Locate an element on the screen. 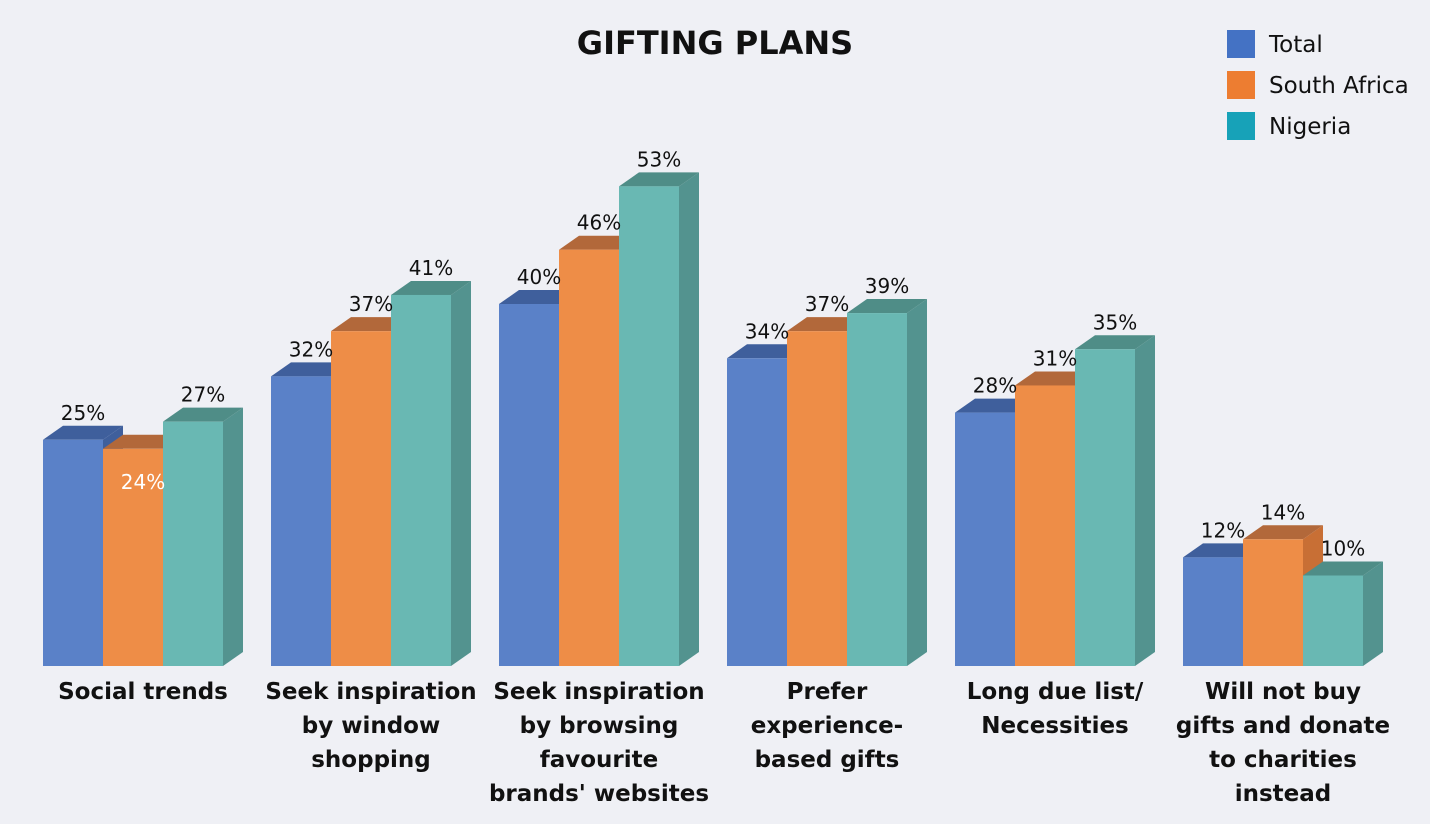 This screenshot has height=824, width=1430. value-label-total-long-due-list-necessities: 28% is located at coordinates (995, 386).